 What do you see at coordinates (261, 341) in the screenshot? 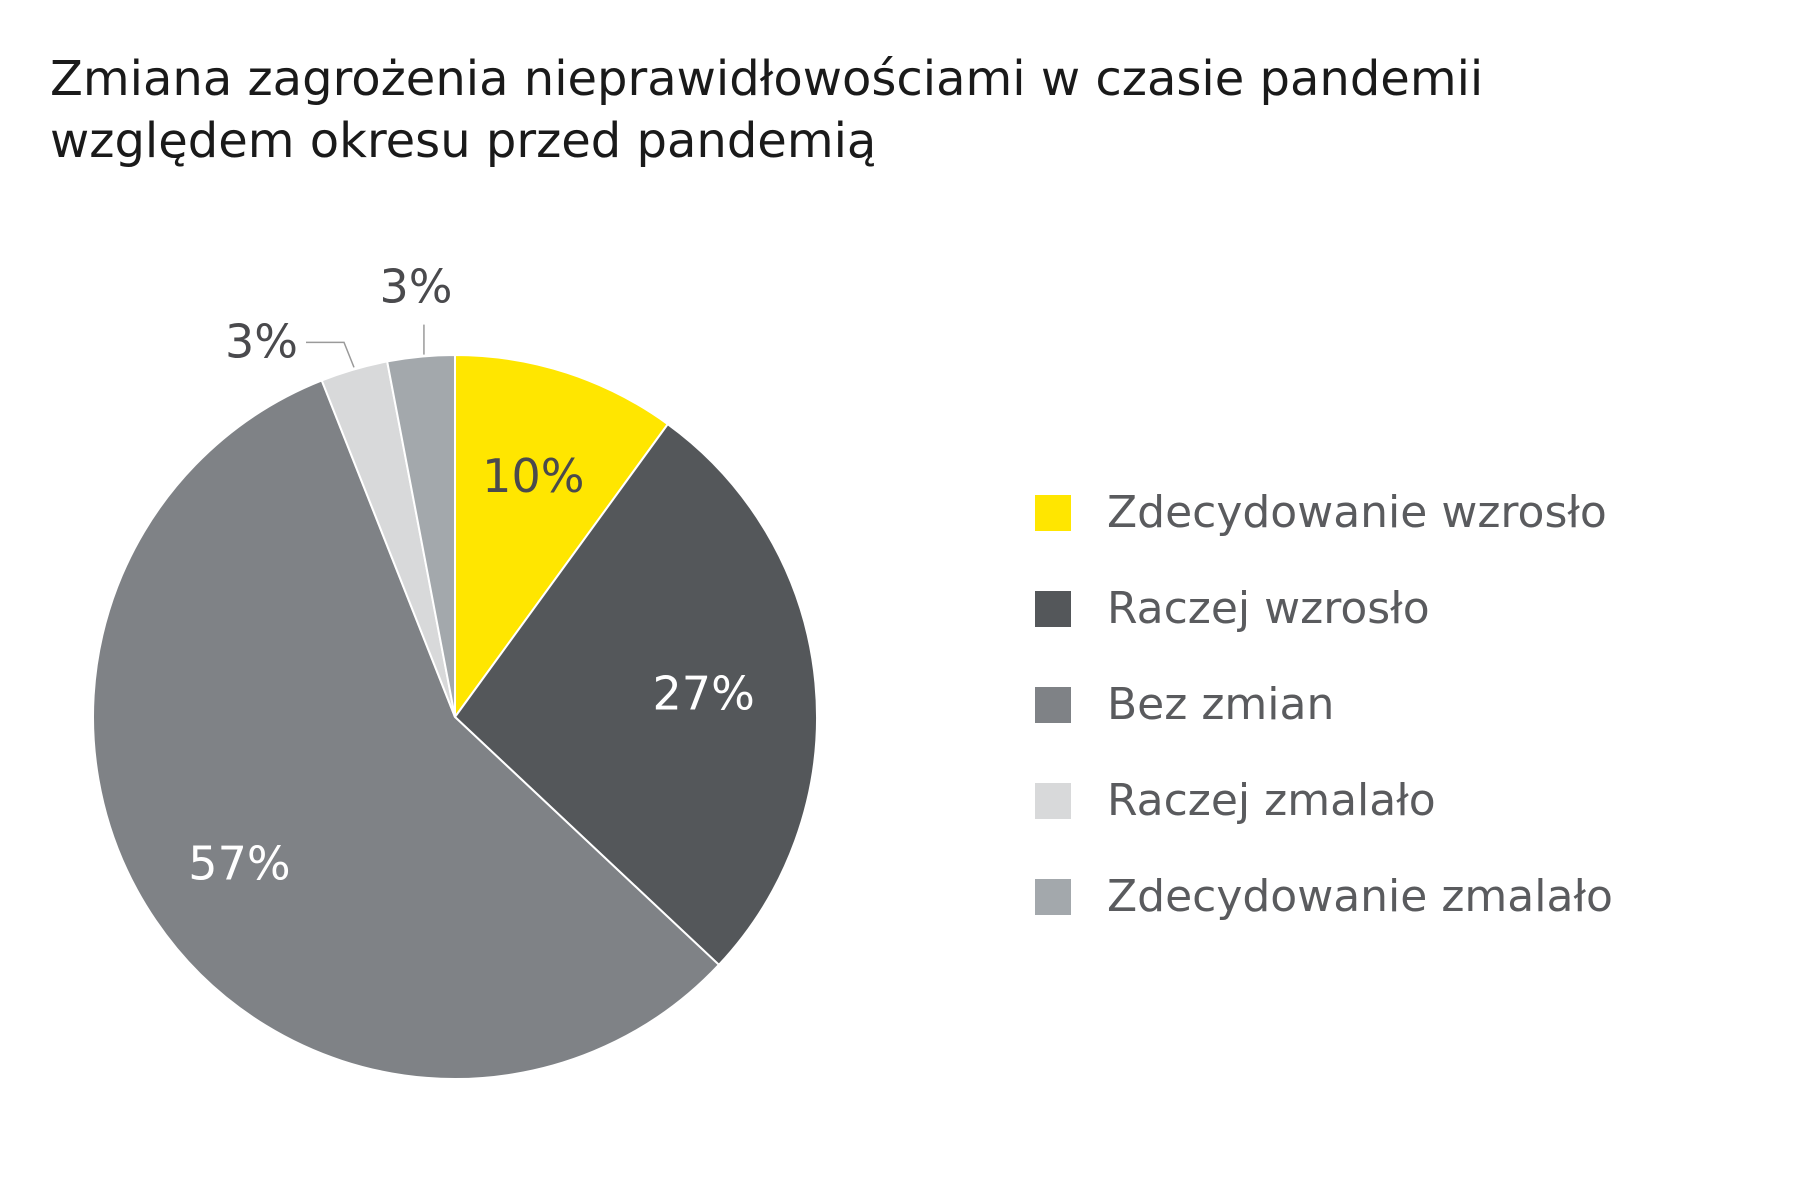
I see `slice-value-label-3: 3%` at bounding box center [261, 341].